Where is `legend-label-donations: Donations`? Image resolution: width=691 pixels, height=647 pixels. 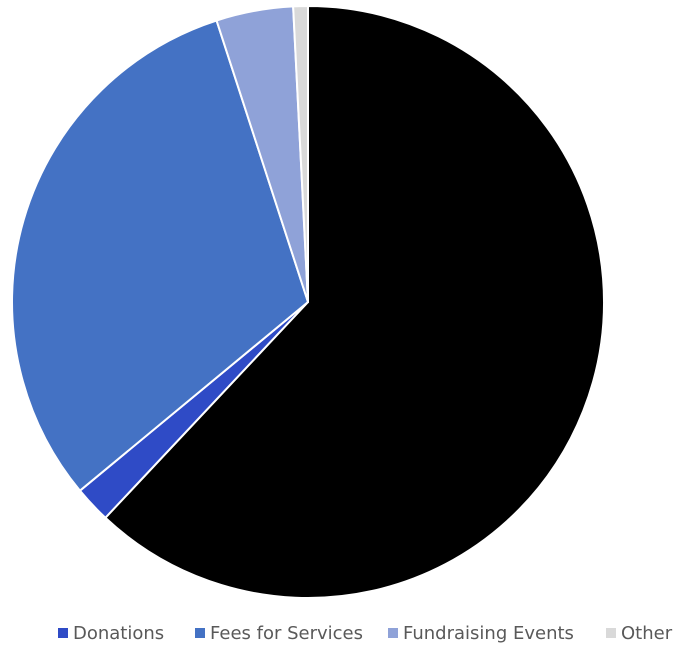 legend-label-donations: Donations is located at coordinates (118, 633).